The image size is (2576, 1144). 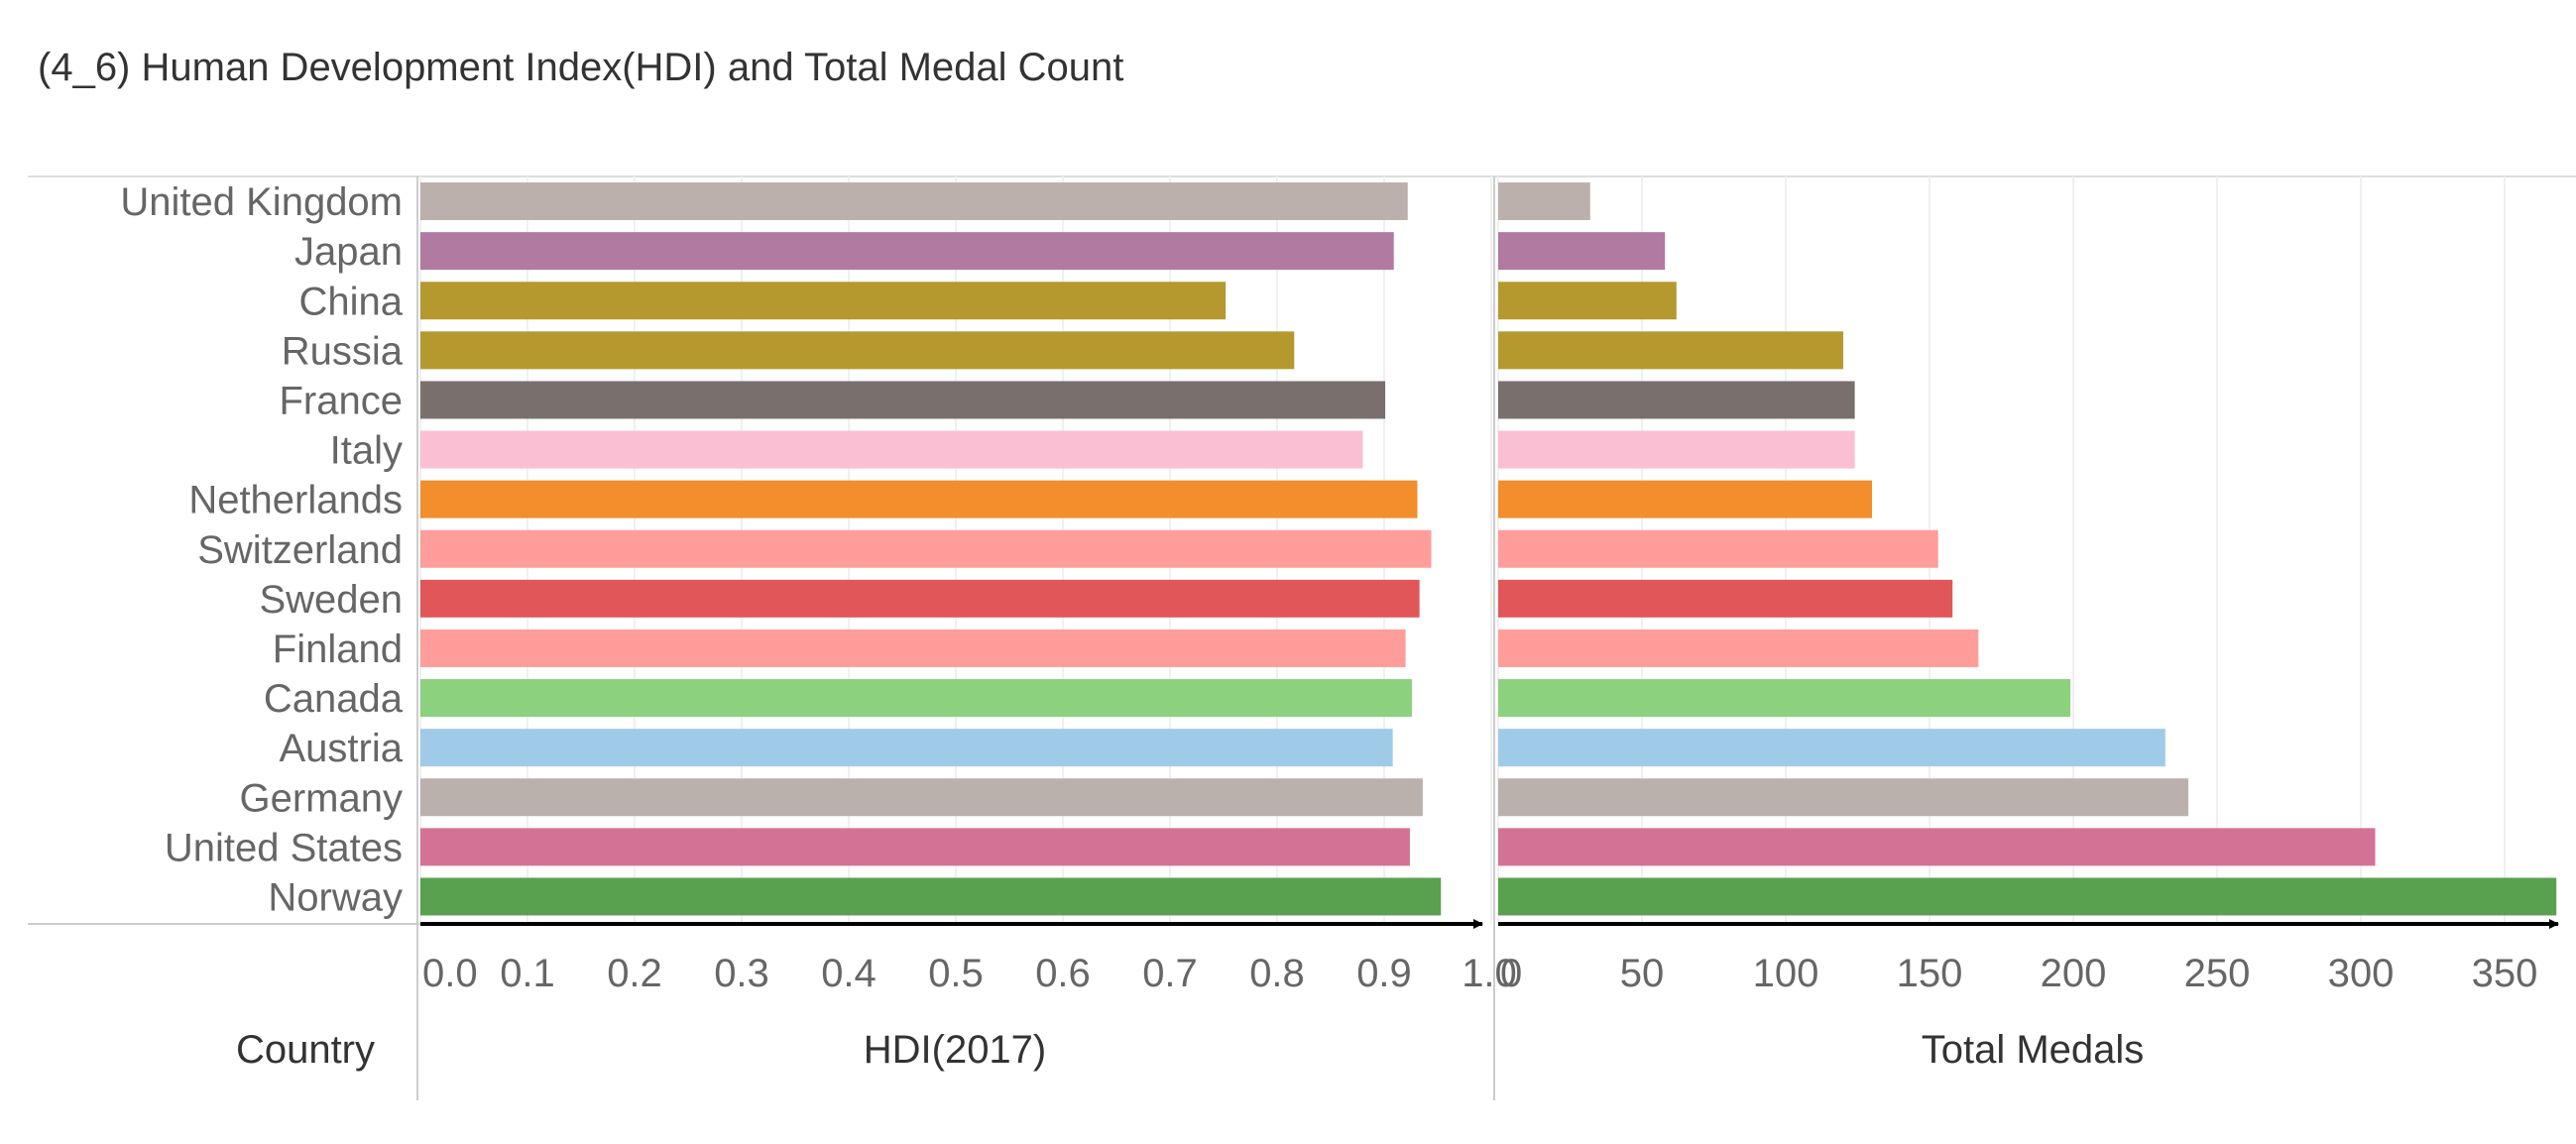 I want to click on hdi-tick-label: 0.1, so click(x=528, y=973).